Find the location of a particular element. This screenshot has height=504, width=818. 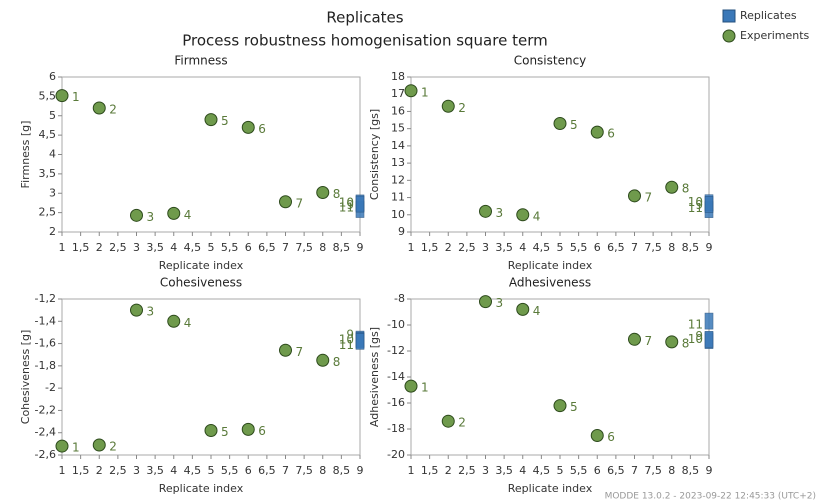

y-tick-label: 2 is located at coordinates (52, 231).